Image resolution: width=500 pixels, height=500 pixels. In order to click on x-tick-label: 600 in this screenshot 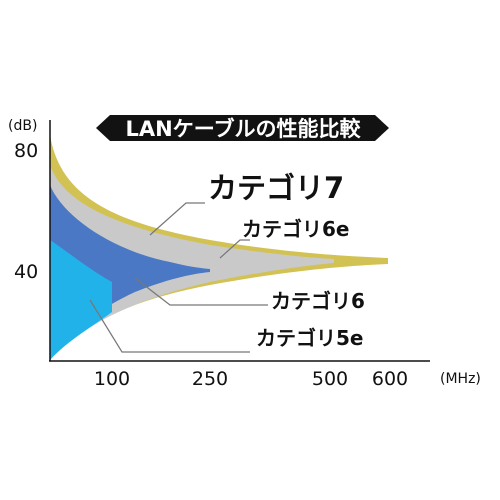, I will do `click(390, 379)`.